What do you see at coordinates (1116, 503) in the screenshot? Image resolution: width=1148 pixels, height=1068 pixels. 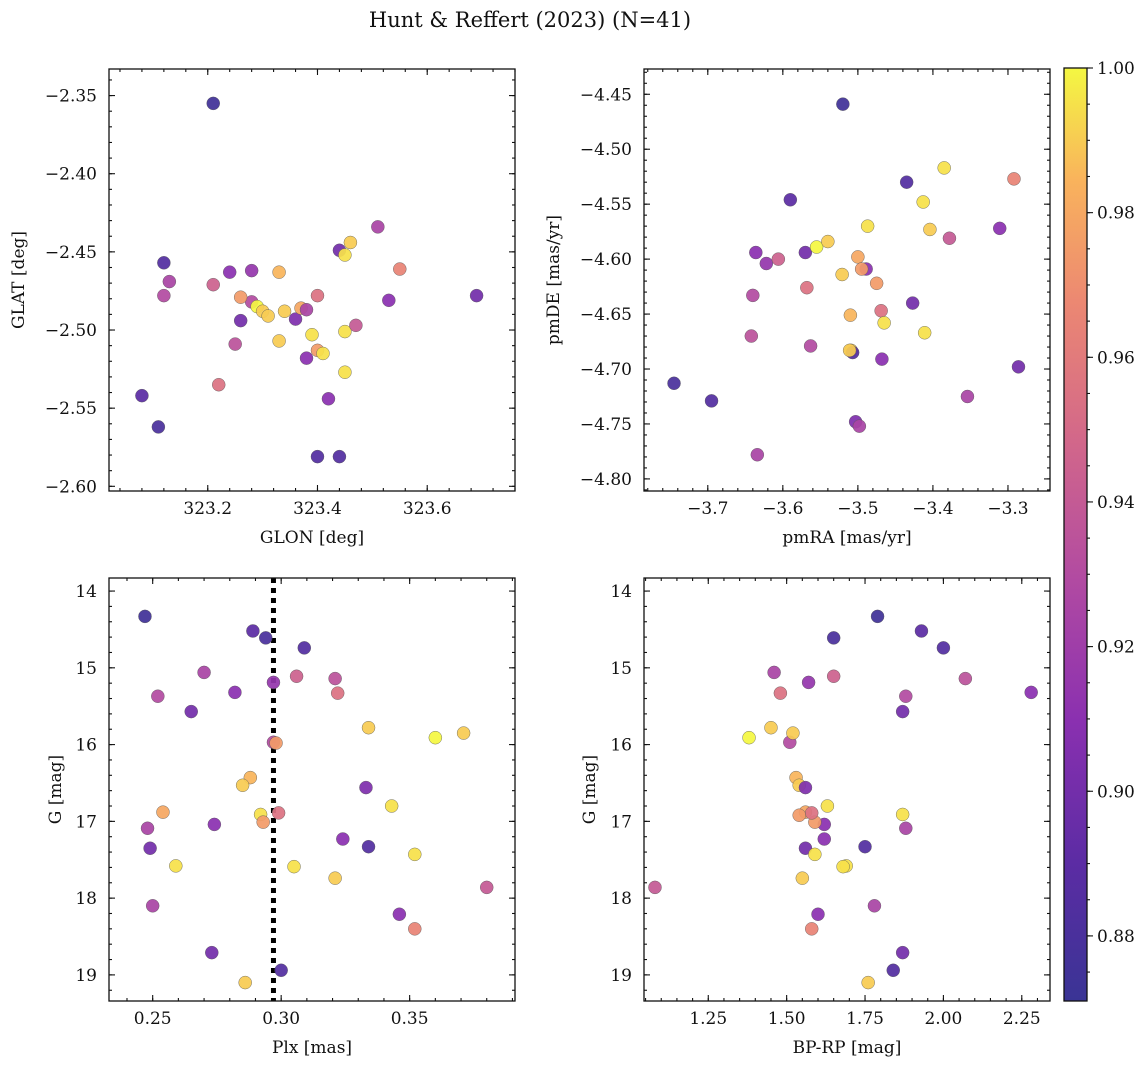 I see `colorbar-tick-label: 0.94` at bounding box center [1116, 503].